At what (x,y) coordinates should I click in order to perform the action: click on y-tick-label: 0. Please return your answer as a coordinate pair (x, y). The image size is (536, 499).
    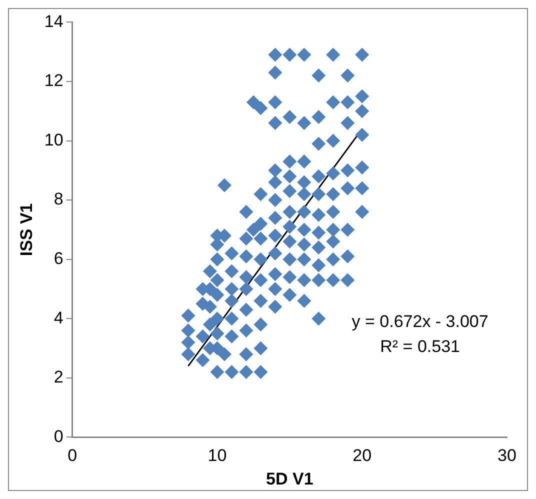
    Looking at the image, I should click on (59, 436).